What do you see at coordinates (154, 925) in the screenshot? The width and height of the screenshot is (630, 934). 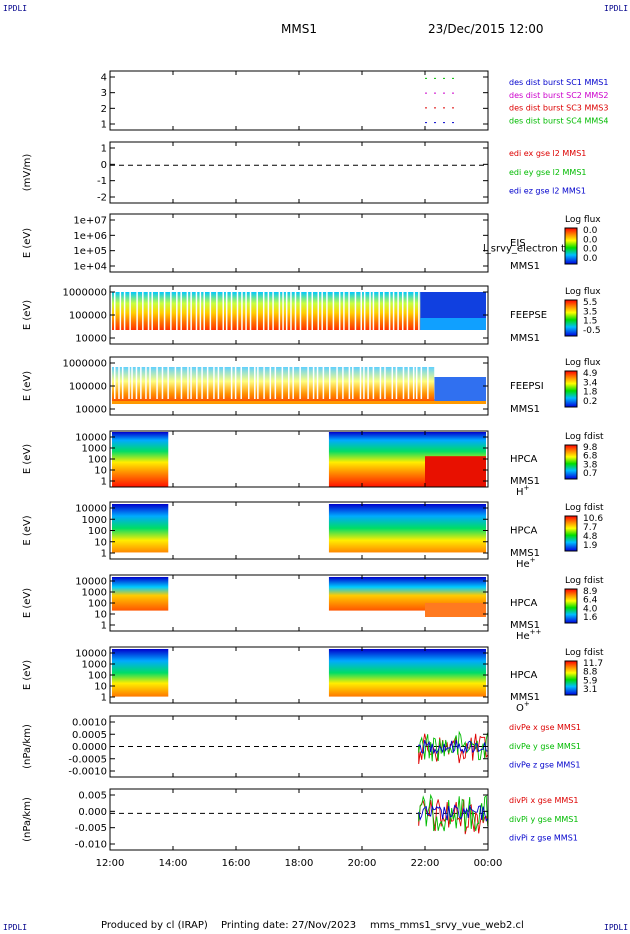 I see `footer-produced-by: Produced by cl (IRAP)` at bounding box center [154, 925].